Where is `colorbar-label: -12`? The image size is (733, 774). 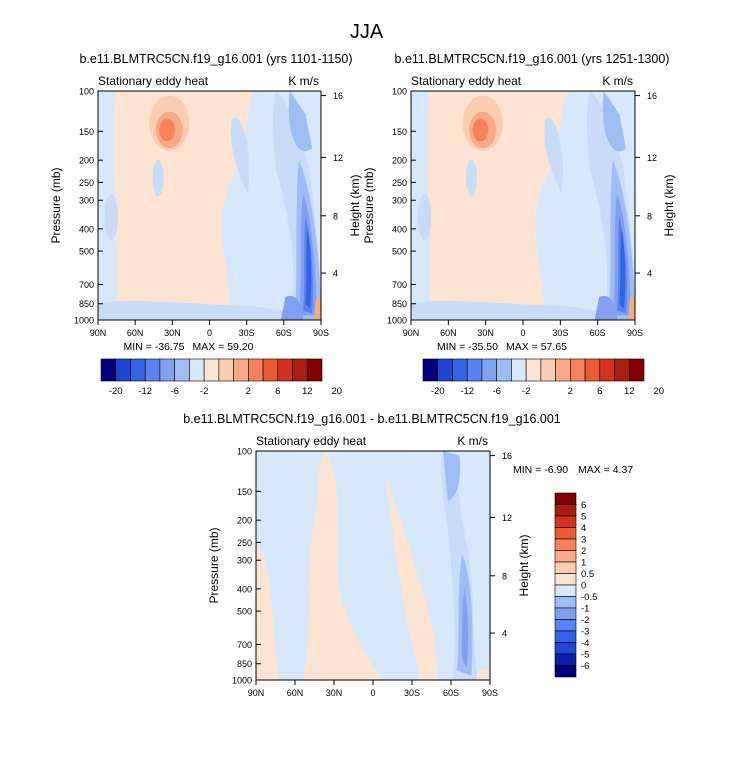 colorbar-label: -12 is located at coordinates (145, 391).